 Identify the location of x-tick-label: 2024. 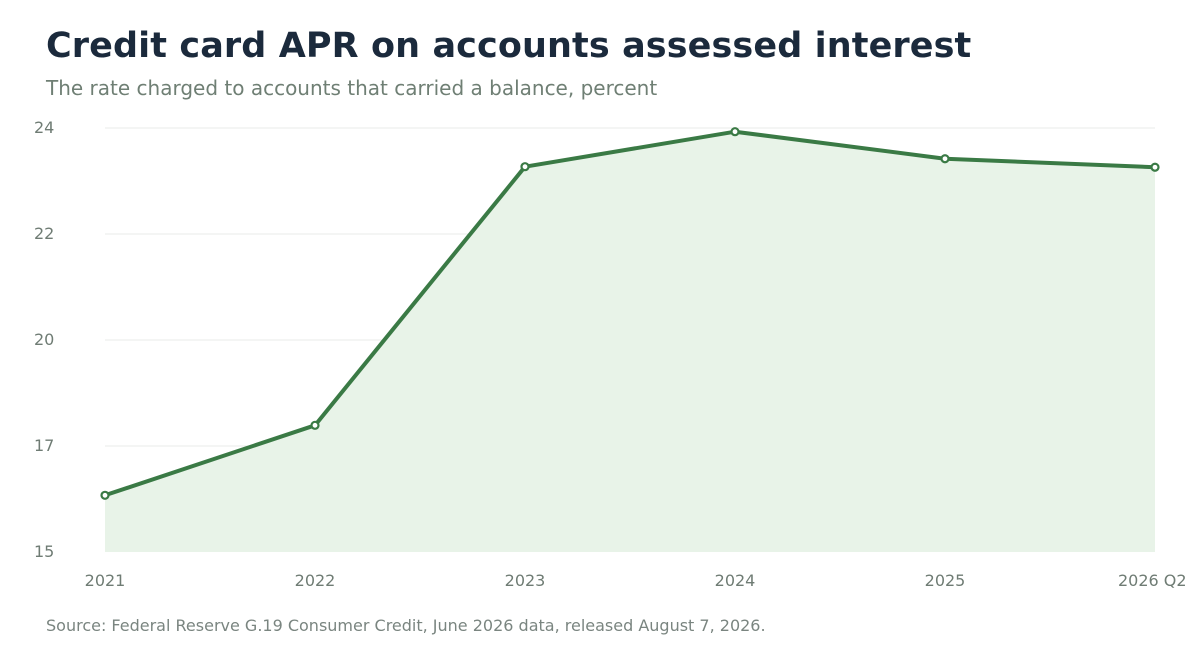
(735, 580).